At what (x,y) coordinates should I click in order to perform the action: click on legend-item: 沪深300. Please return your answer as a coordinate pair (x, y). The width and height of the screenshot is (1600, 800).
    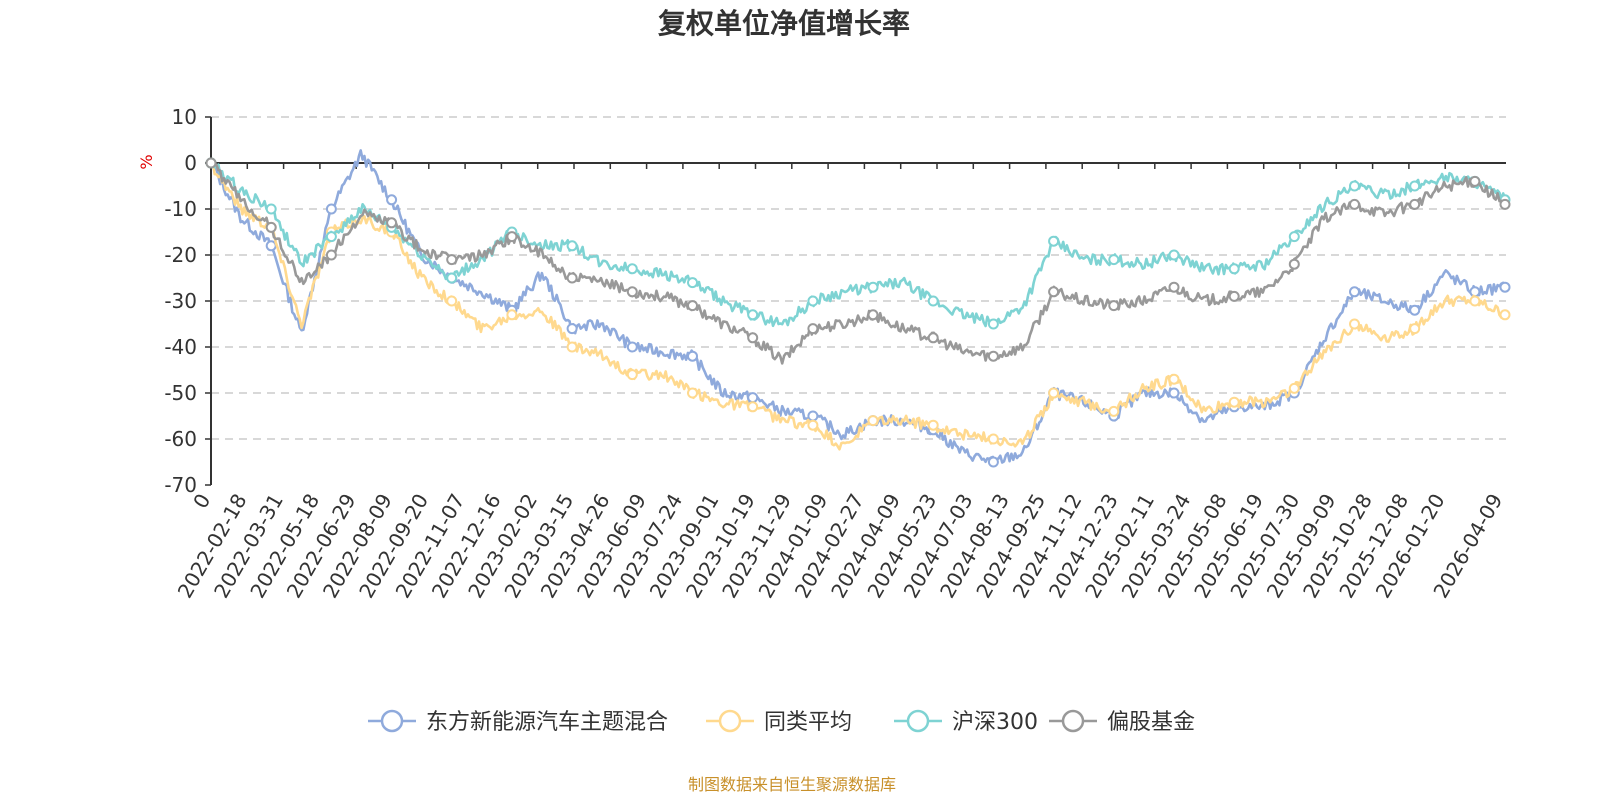
    Looking at the image, I should click on (966, 722).